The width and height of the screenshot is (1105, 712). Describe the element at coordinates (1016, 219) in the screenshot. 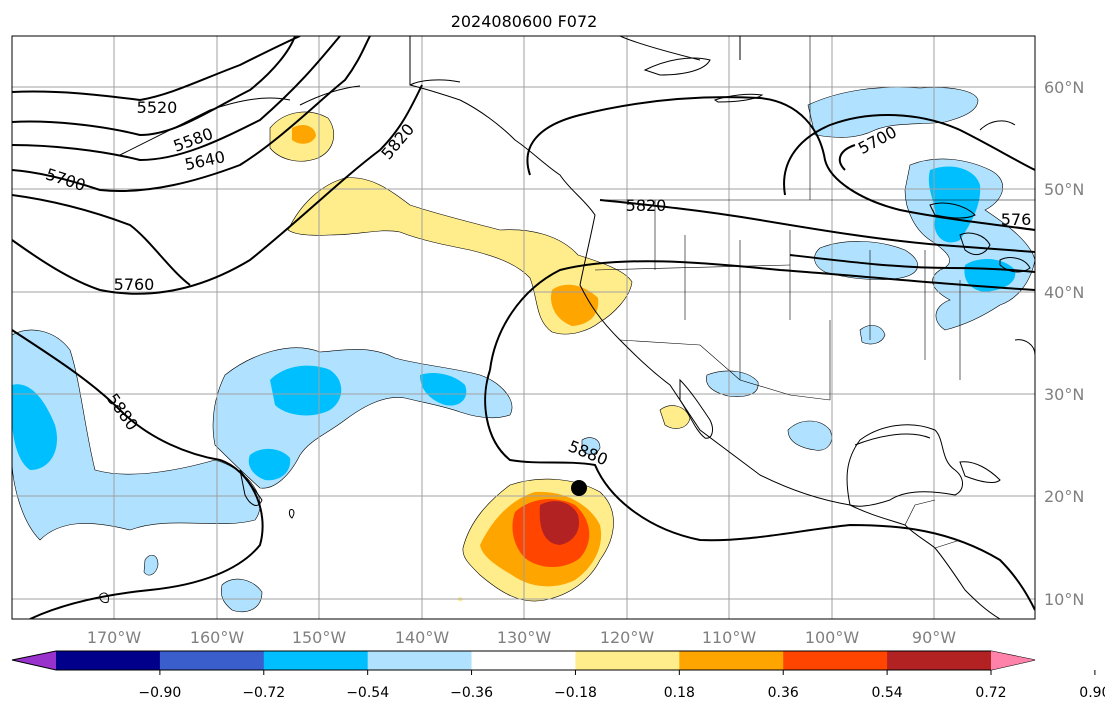

I see `contour-label: 576` at that location.